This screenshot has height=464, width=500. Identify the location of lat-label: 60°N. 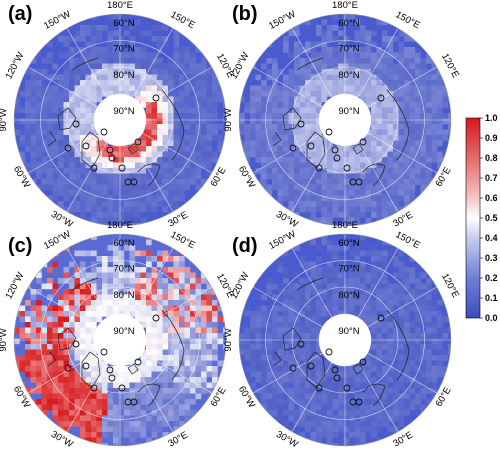
(123, 243).